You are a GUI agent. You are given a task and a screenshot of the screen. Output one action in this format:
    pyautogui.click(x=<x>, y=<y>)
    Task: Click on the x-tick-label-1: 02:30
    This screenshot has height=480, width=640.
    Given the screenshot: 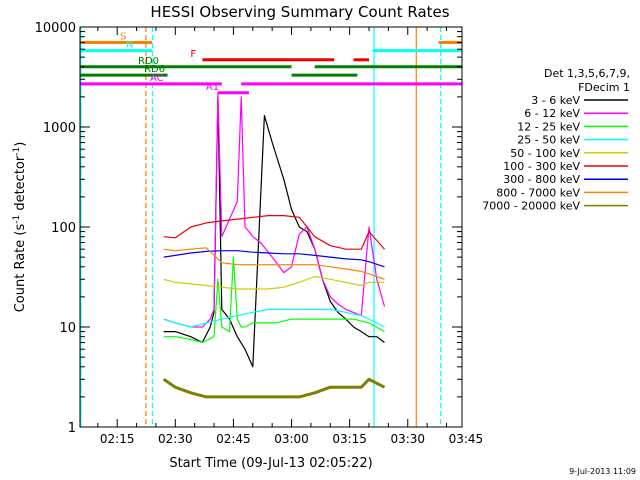 What is the action you would take?
    pyautogui.click(x=175, y=439)
    